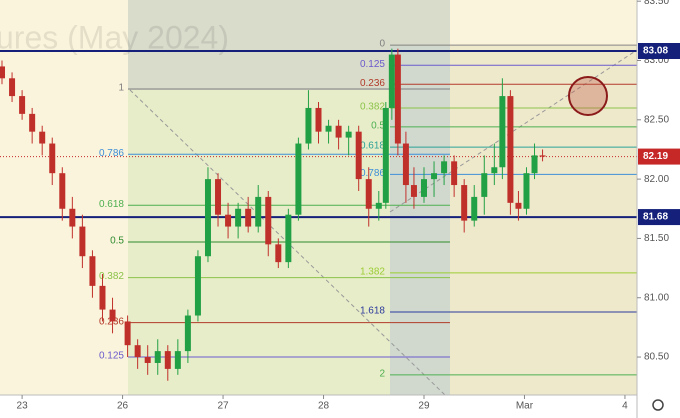 The height and width of the screenshot is (418, 680). What do you see at coordinates (123, 406) in the screenshot?
I see `x-tick-label: 26` at bounding box center [123, 406].